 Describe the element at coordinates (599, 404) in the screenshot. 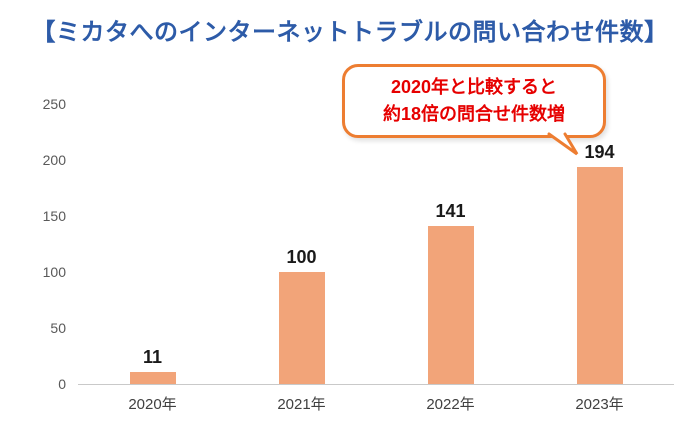

I see `x-axis-label: 2023年` at that location.